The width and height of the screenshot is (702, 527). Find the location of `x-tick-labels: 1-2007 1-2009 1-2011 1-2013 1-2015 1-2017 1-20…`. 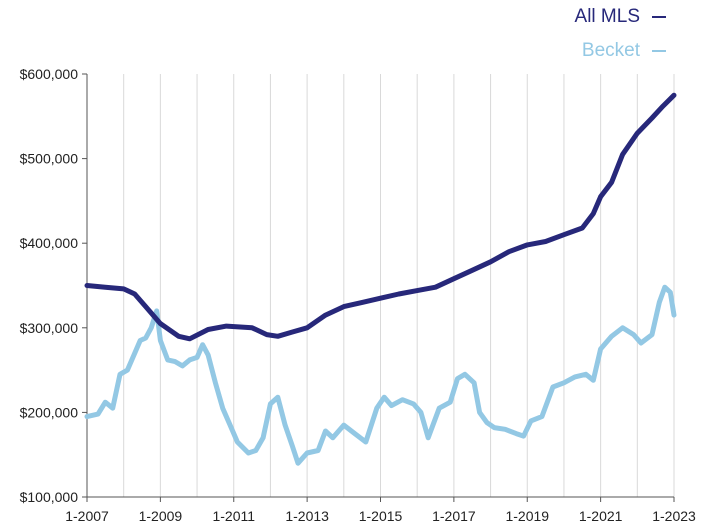

x-tick-labels: 1-2007 1-2009 1-2011 1-2013 1-2015 1-2017 1-20… is located at coordinates (380, 516).